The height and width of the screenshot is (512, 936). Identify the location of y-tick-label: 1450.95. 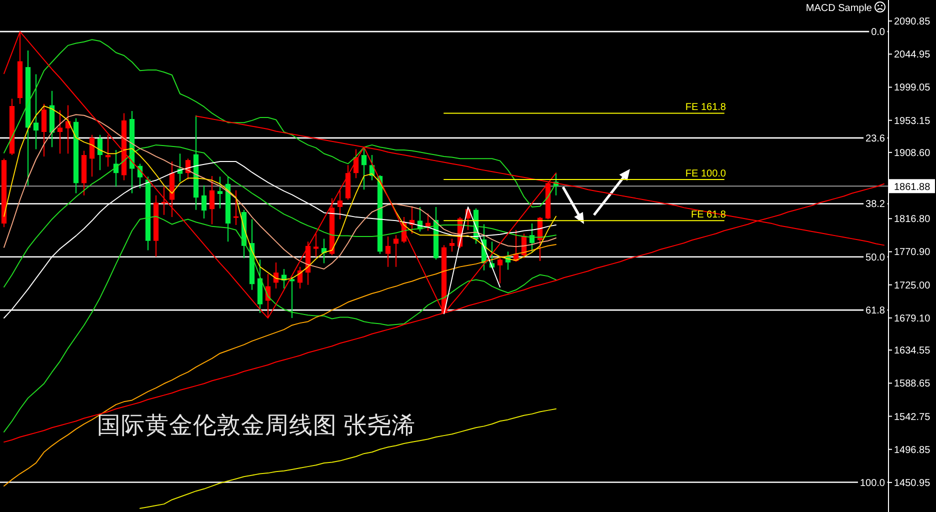
(912, 483).